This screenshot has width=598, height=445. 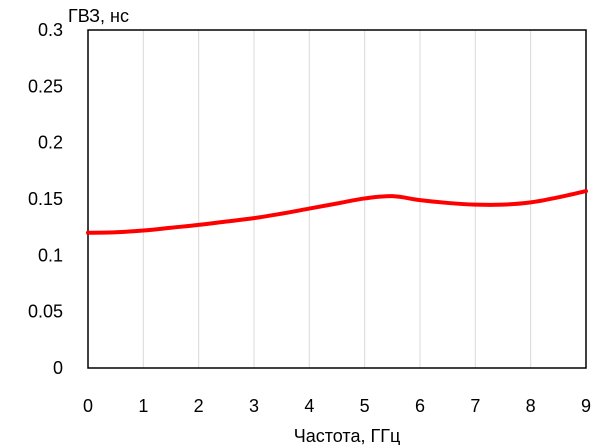 I want to click on x-tick-label: 0, so click(x=88, y=406).